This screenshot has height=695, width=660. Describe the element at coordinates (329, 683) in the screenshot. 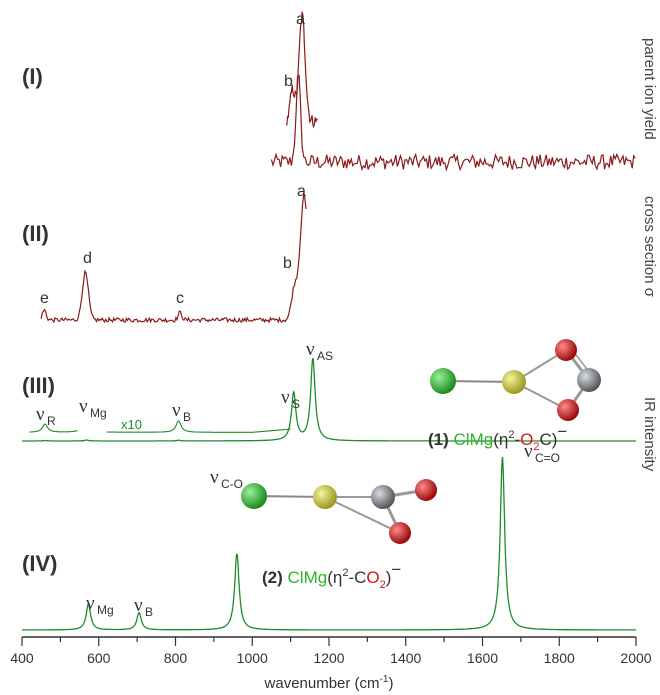

I see `x-axis-title: wavenumber (cm-1)` at that location.